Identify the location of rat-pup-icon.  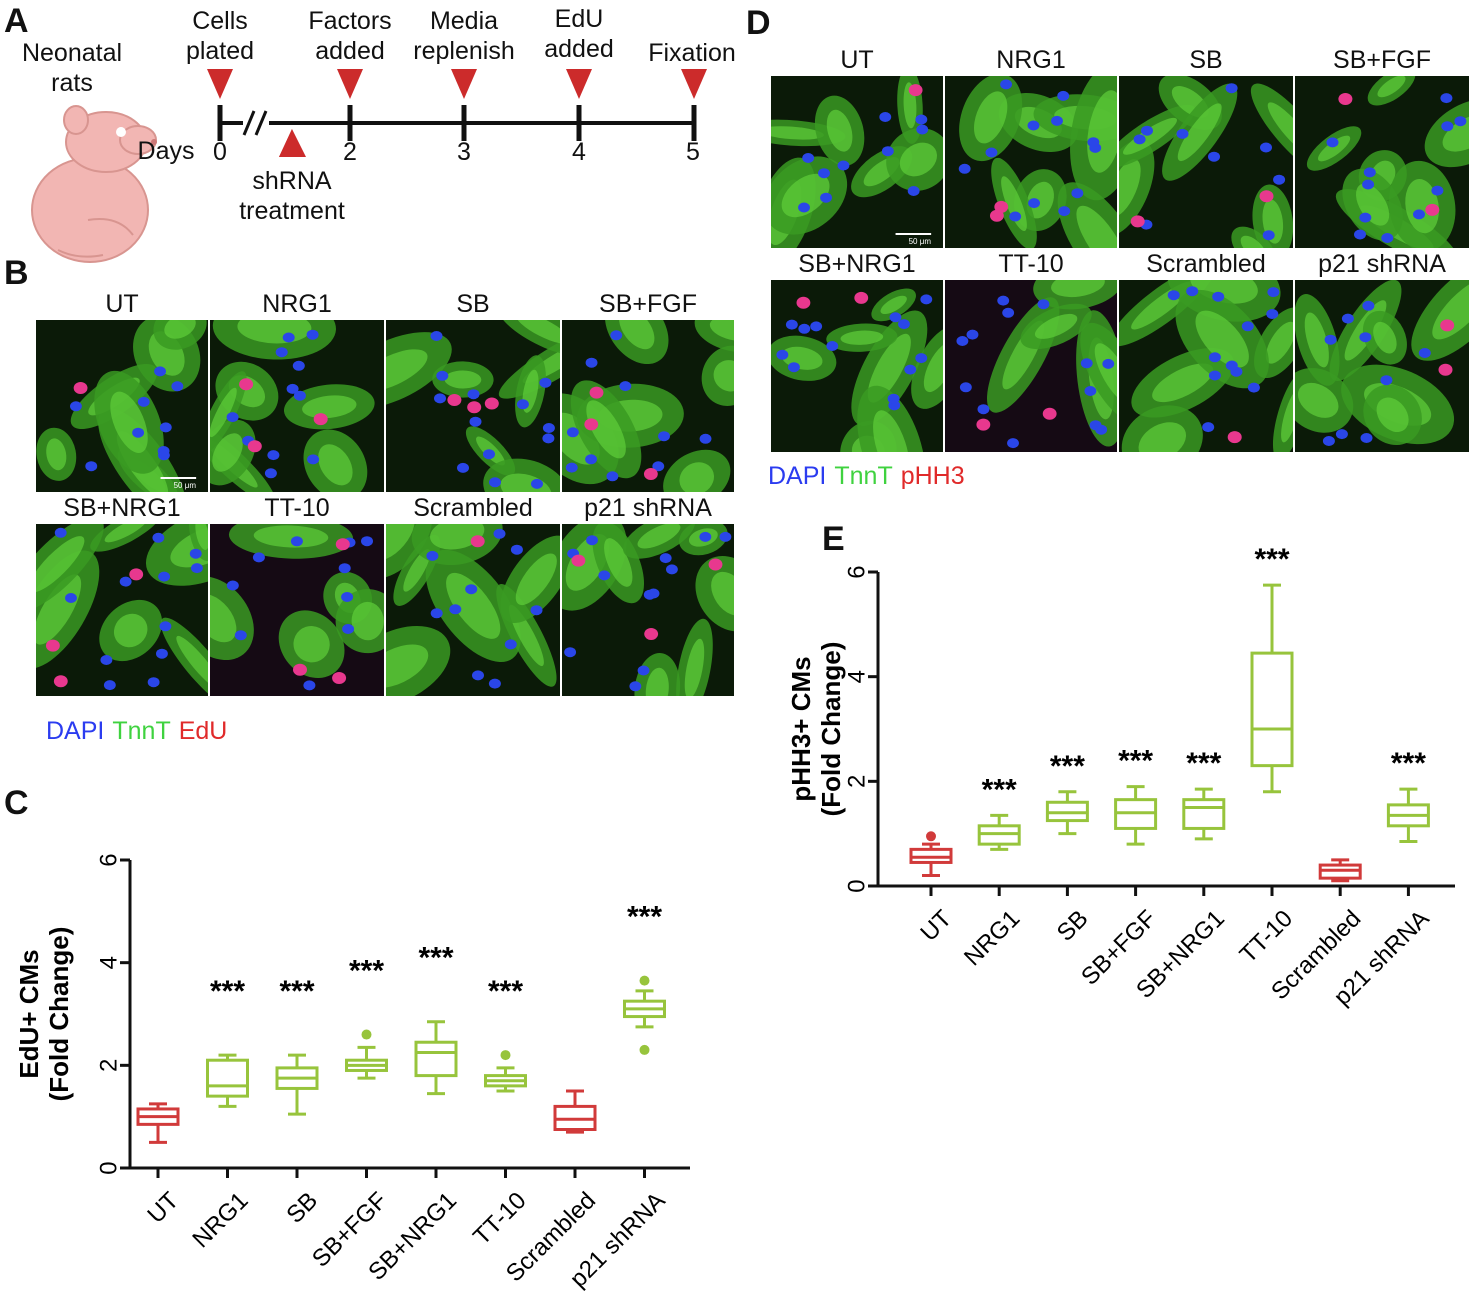
(94, 184).